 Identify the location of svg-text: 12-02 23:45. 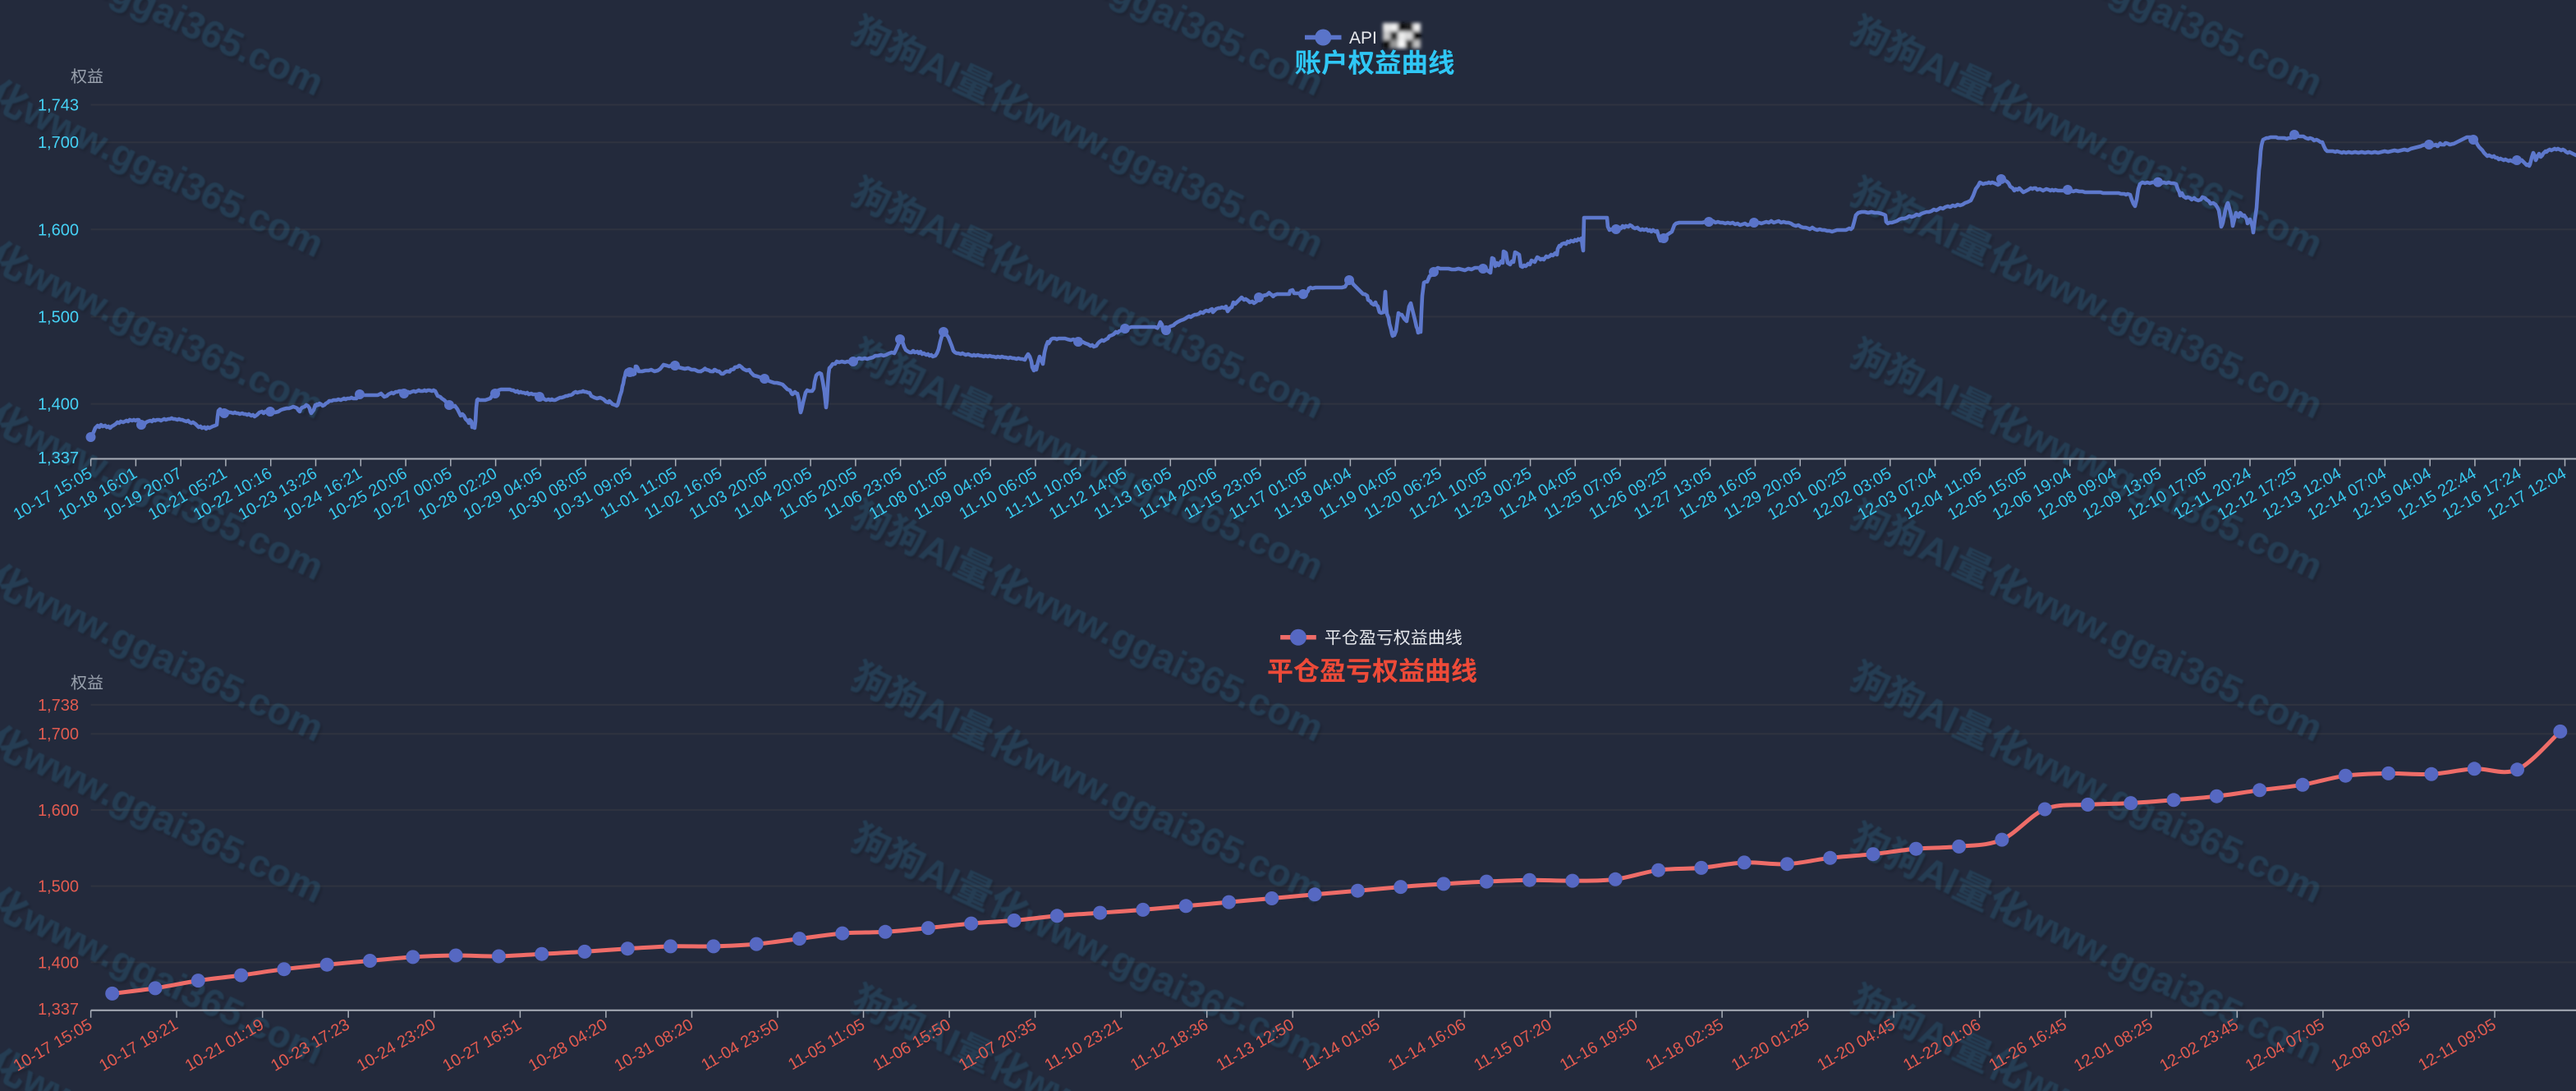
(2198, 1045).